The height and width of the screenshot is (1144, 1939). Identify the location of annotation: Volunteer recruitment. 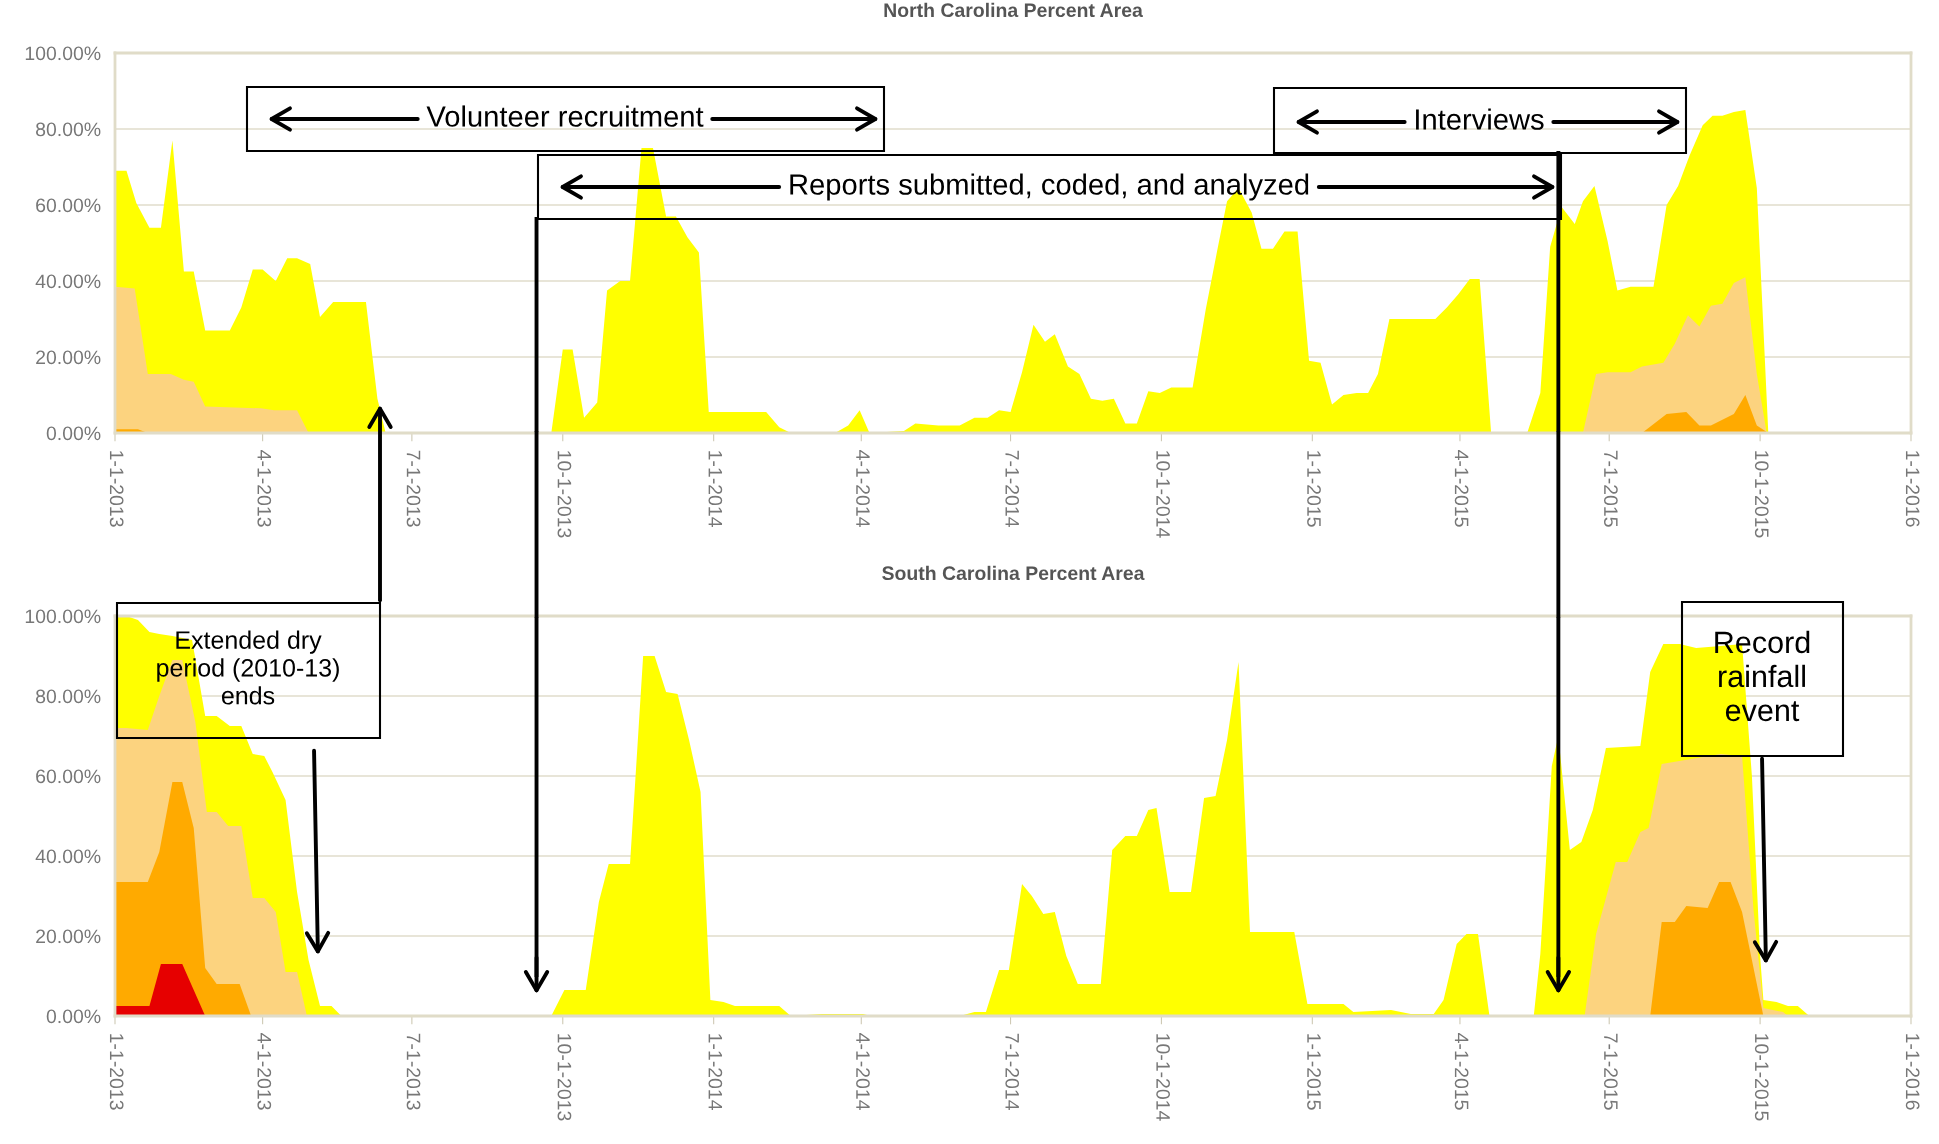
(565, 116).